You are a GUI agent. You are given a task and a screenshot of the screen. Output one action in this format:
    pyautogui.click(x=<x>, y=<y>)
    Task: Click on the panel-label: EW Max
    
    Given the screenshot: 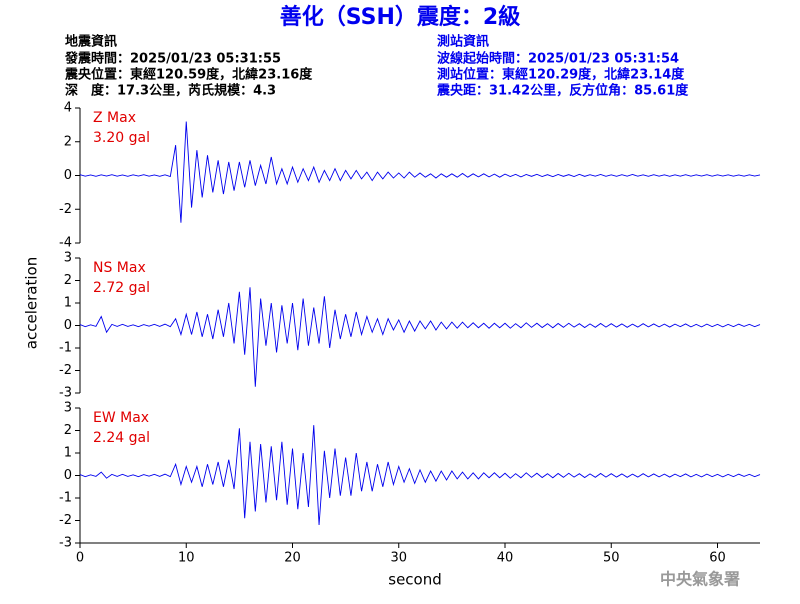 What is the action you would take?
    pyautogui.click(x=121, y=418)
    